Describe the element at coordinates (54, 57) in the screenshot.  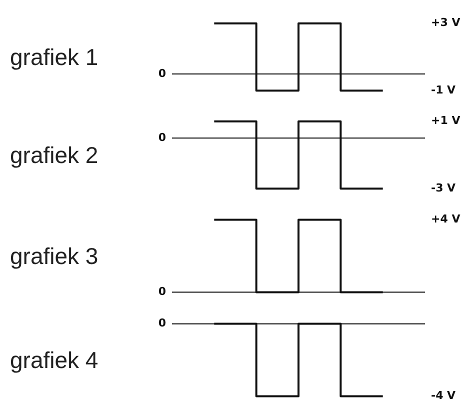
I see `text: grafiek 1` at that location.